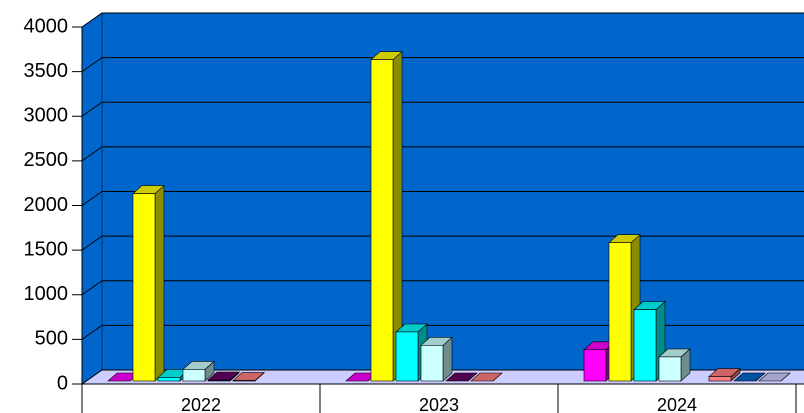  I want to click on y-tick-label: 3000, so click(46, 116).